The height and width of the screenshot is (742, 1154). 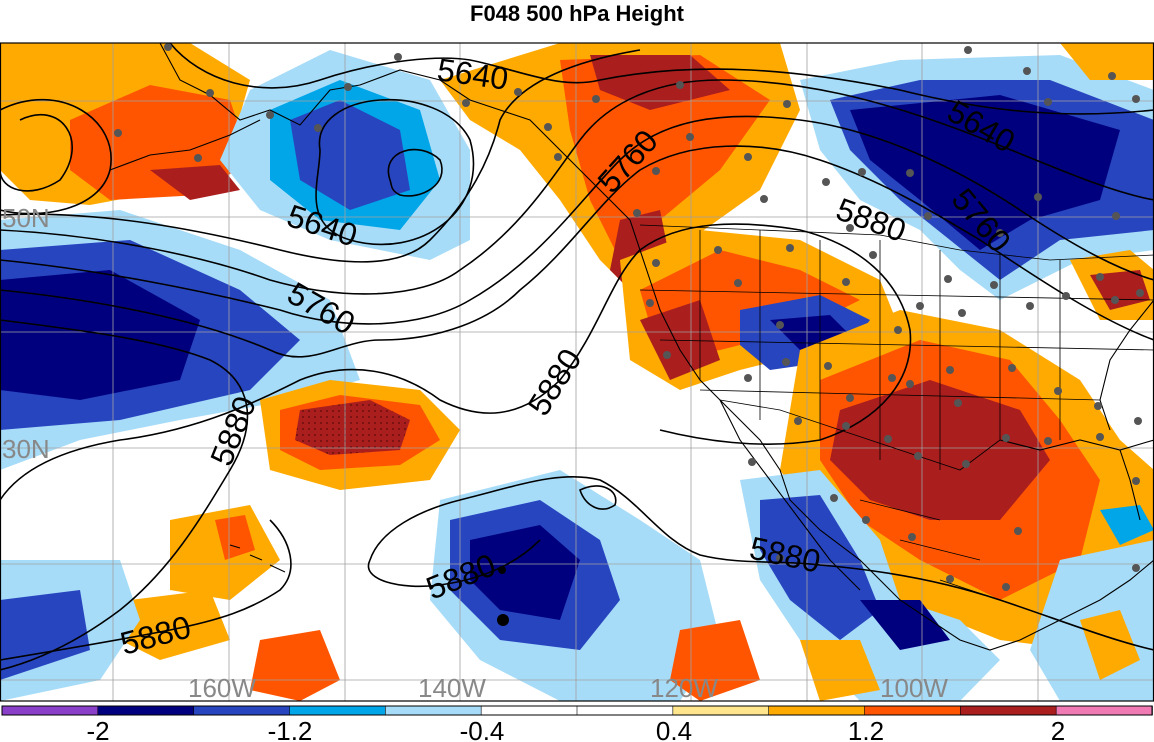 I want to click on east-coast, so click(x=1126, y=365).